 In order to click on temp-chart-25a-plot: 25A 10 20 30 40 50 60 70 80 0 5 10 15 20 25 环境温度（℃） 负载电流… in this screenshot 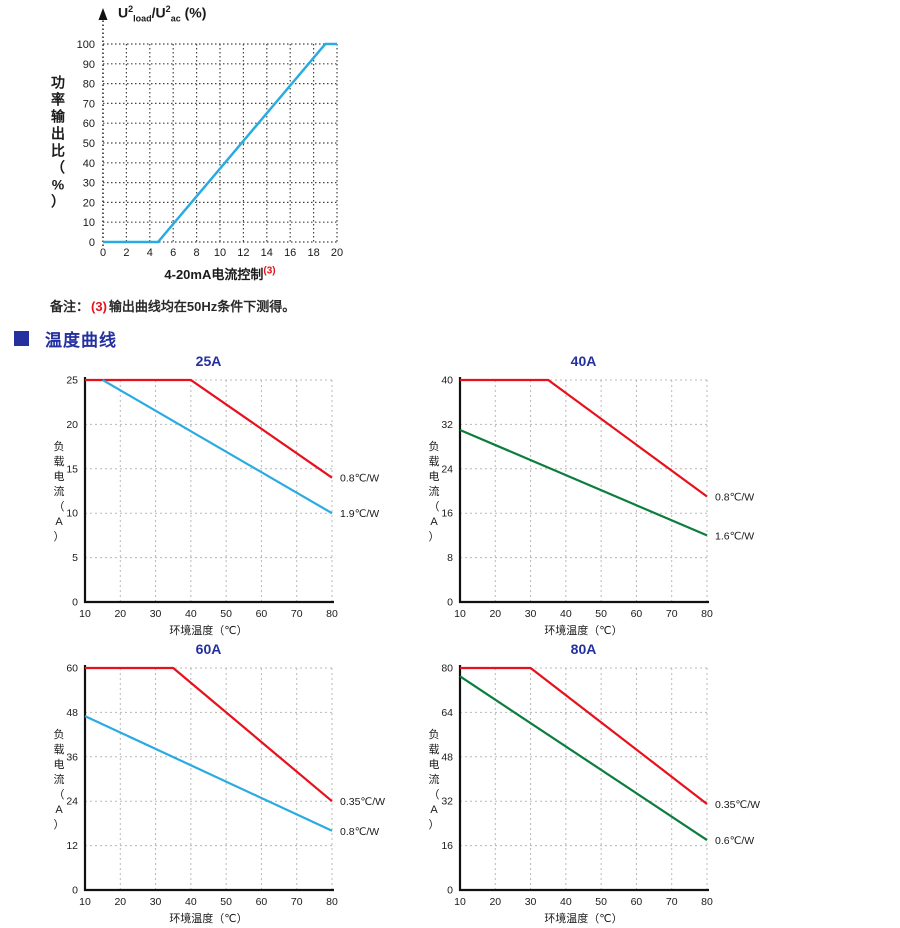, I will do `click(217, 495)`.